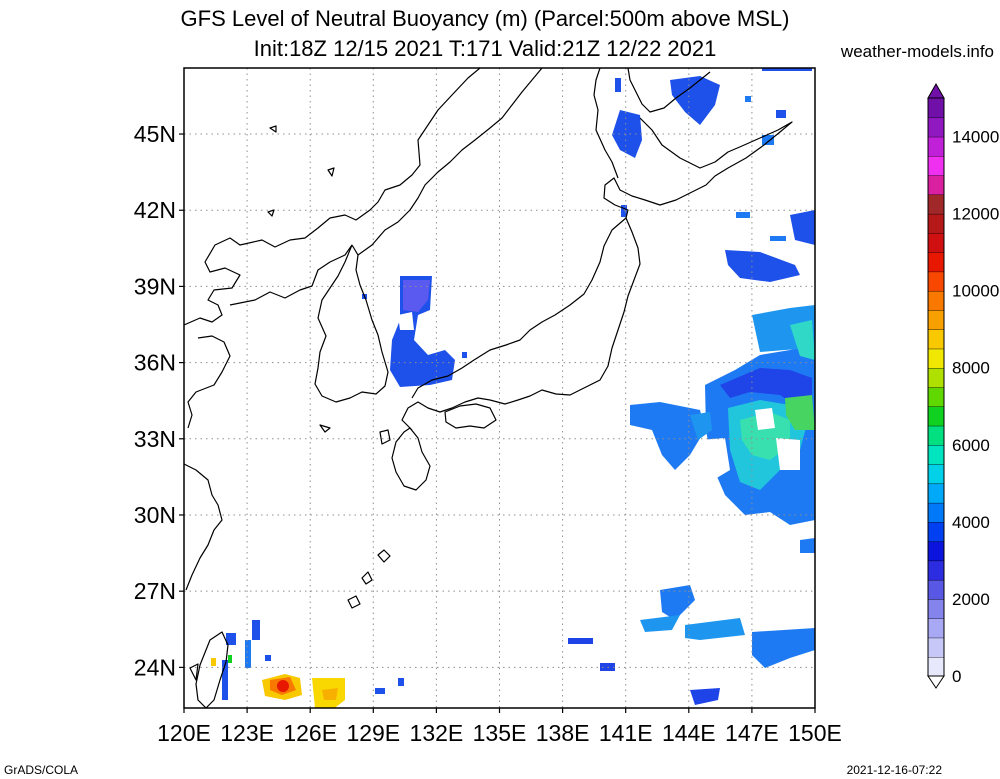 This screenshot has width=1000, height=779. I want to click on latitude-tick-label: 36N, so click(155, 363).